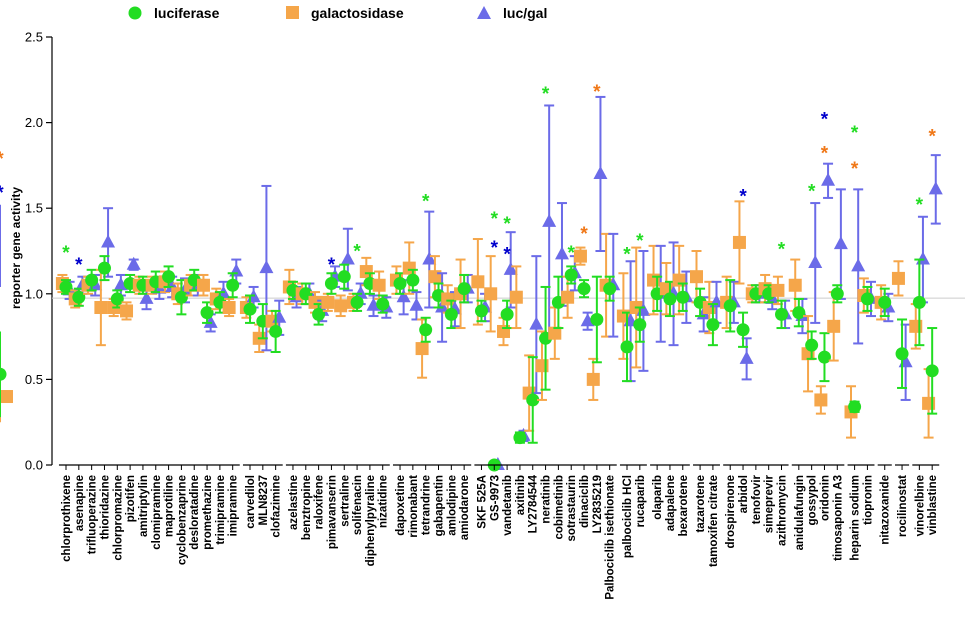  What do you see at coordinates (264, 500) in the screenshot?
I see `category-label: MLN8237` at bounding box center [264, 500].